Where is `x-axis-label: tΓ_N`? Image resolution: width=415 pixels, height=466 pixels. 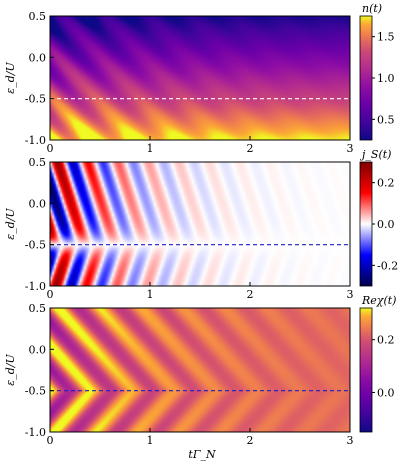
x-axis-label: tΓ_N is located at coordinates (202, 454).